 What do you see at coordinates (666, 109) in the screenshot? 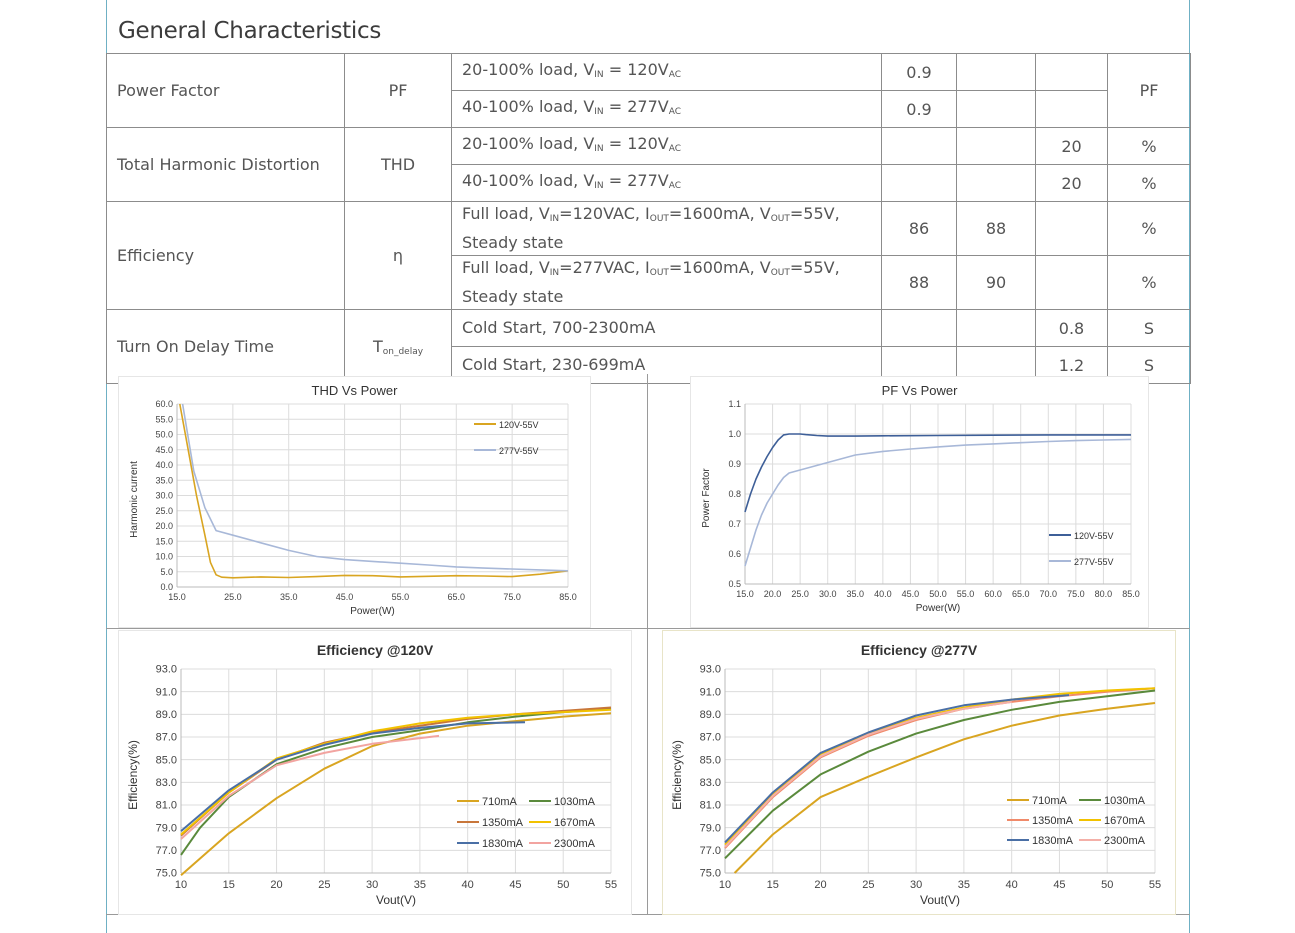
I see `condition-cell: 40-100% load, VIN = 277VAC` at bounding box center [666, 109].